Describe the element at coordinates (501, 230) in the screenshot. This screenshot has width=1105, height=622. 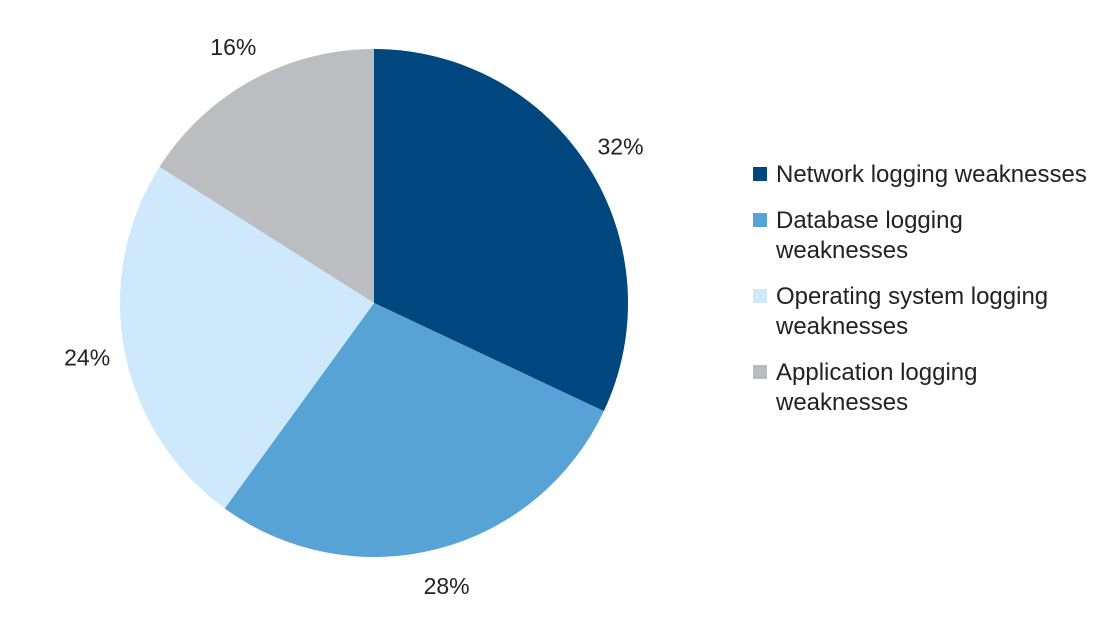
I see `pie-slice-network` at that location.